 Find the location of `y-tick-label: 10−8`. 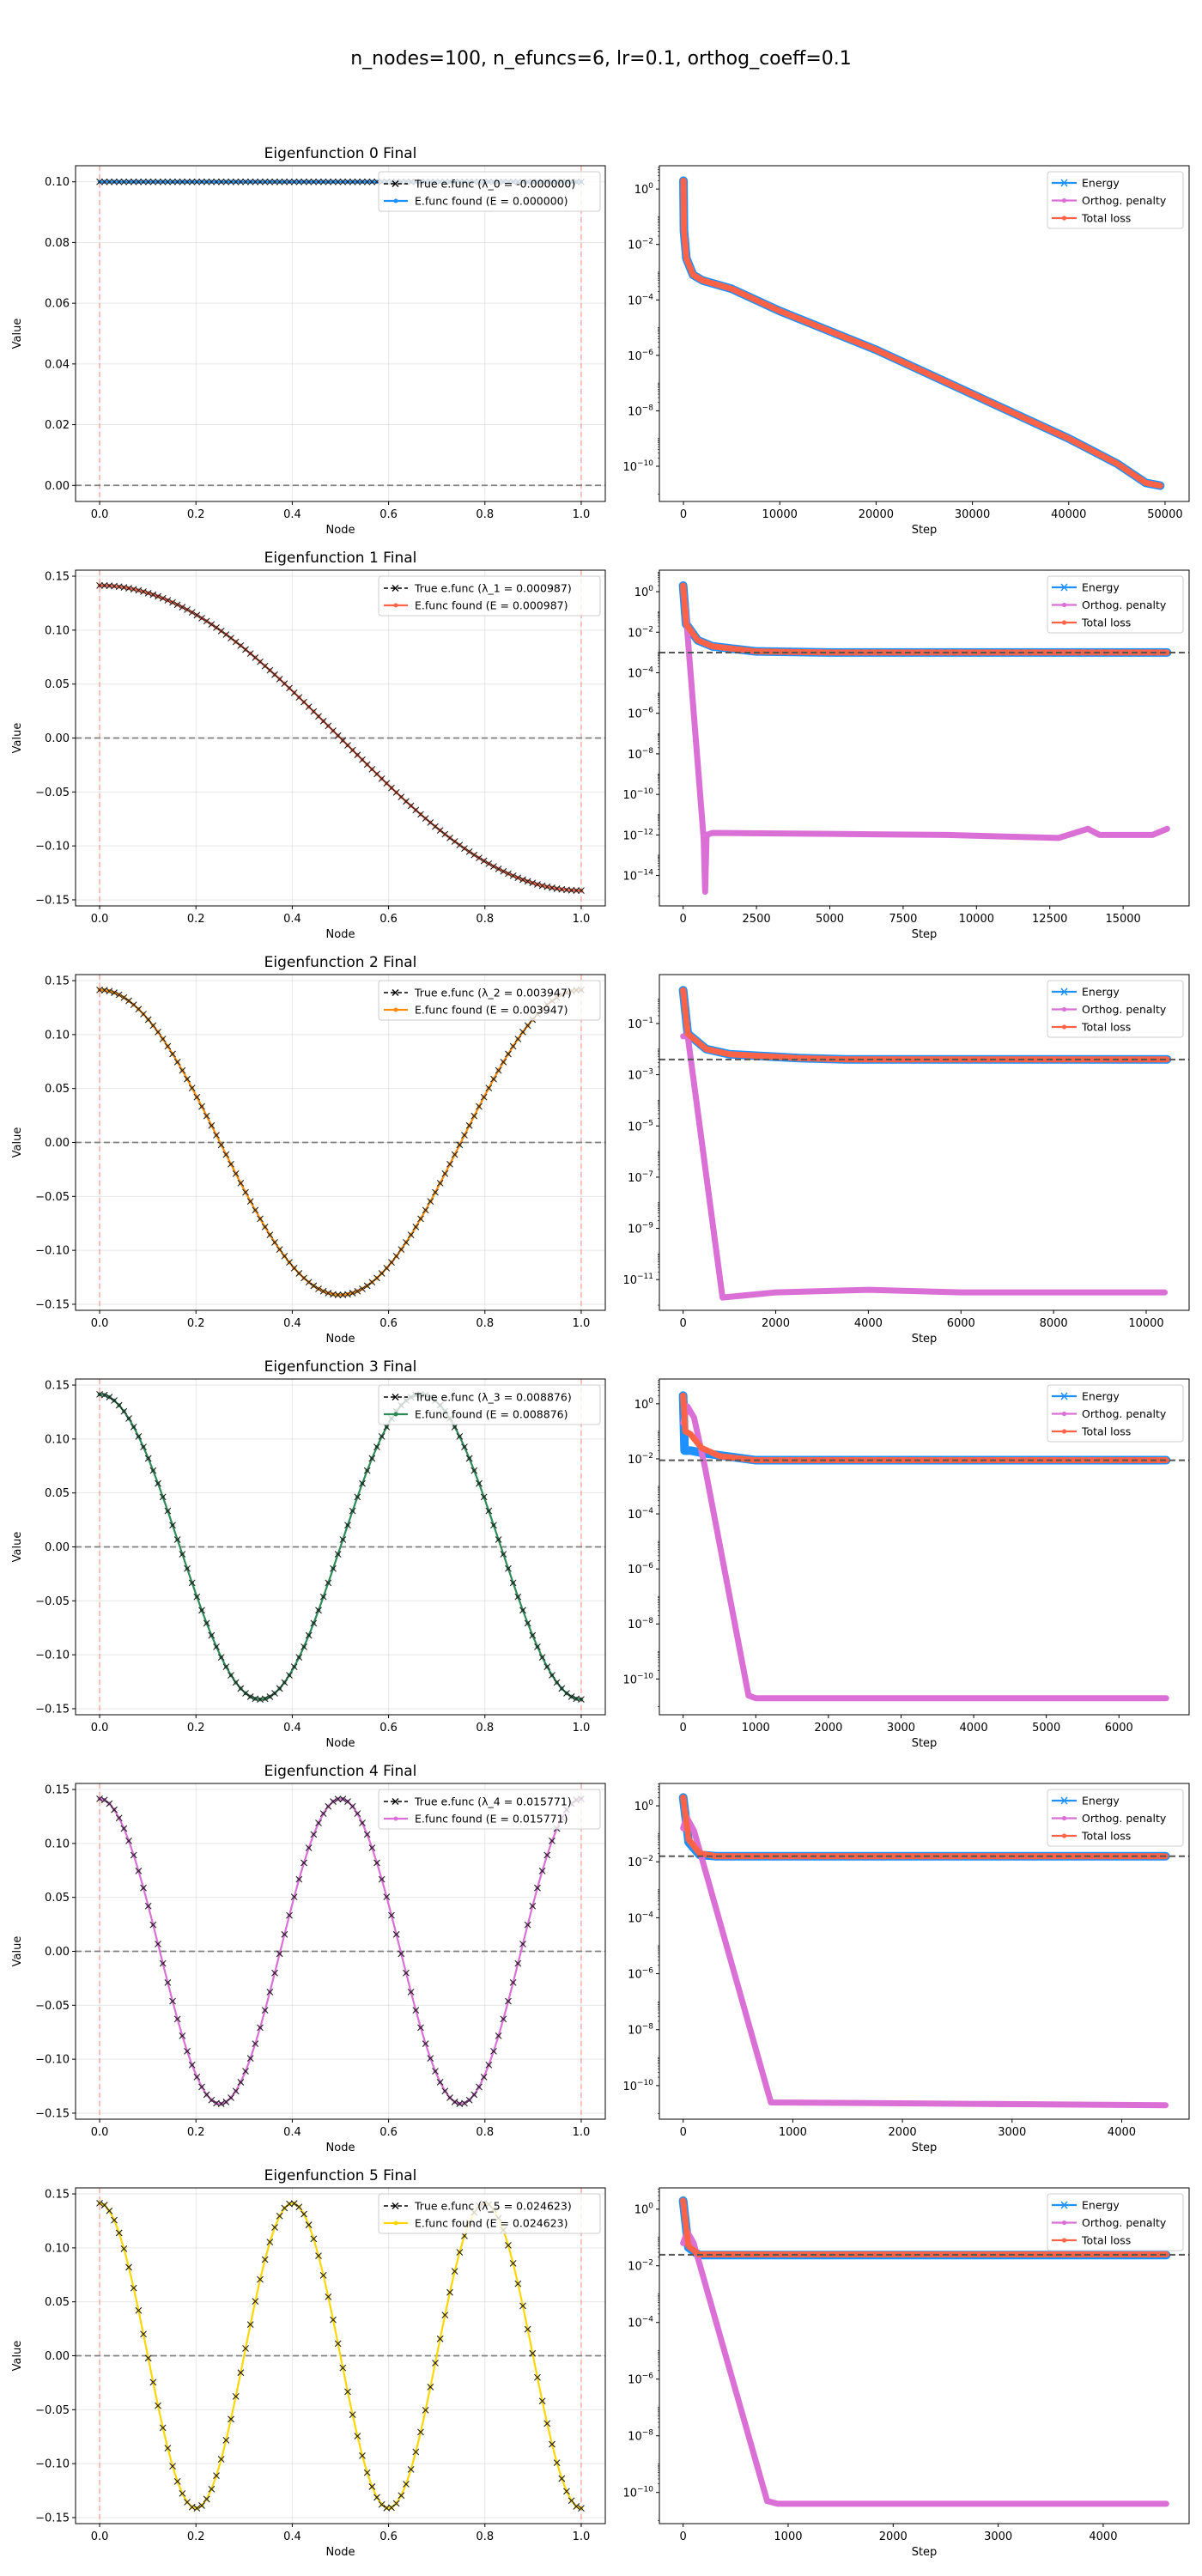

y-tick-label: 10−8 is located at coordinates (640, 411).